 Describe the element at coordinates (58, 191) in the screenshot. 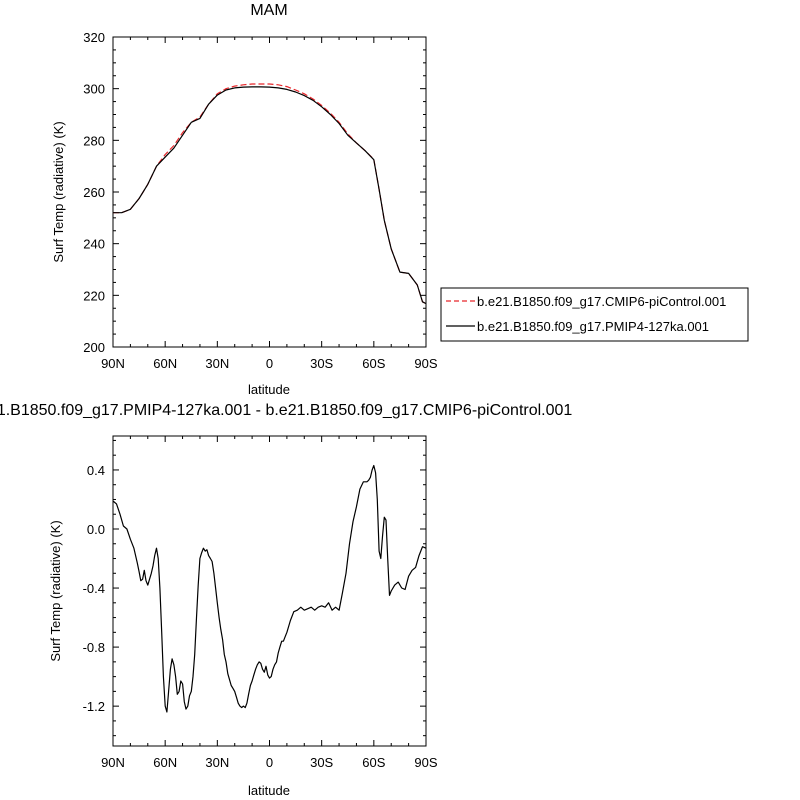

I see `top-y-axis-label: Surf Temp (radiative) (K)` at that location.